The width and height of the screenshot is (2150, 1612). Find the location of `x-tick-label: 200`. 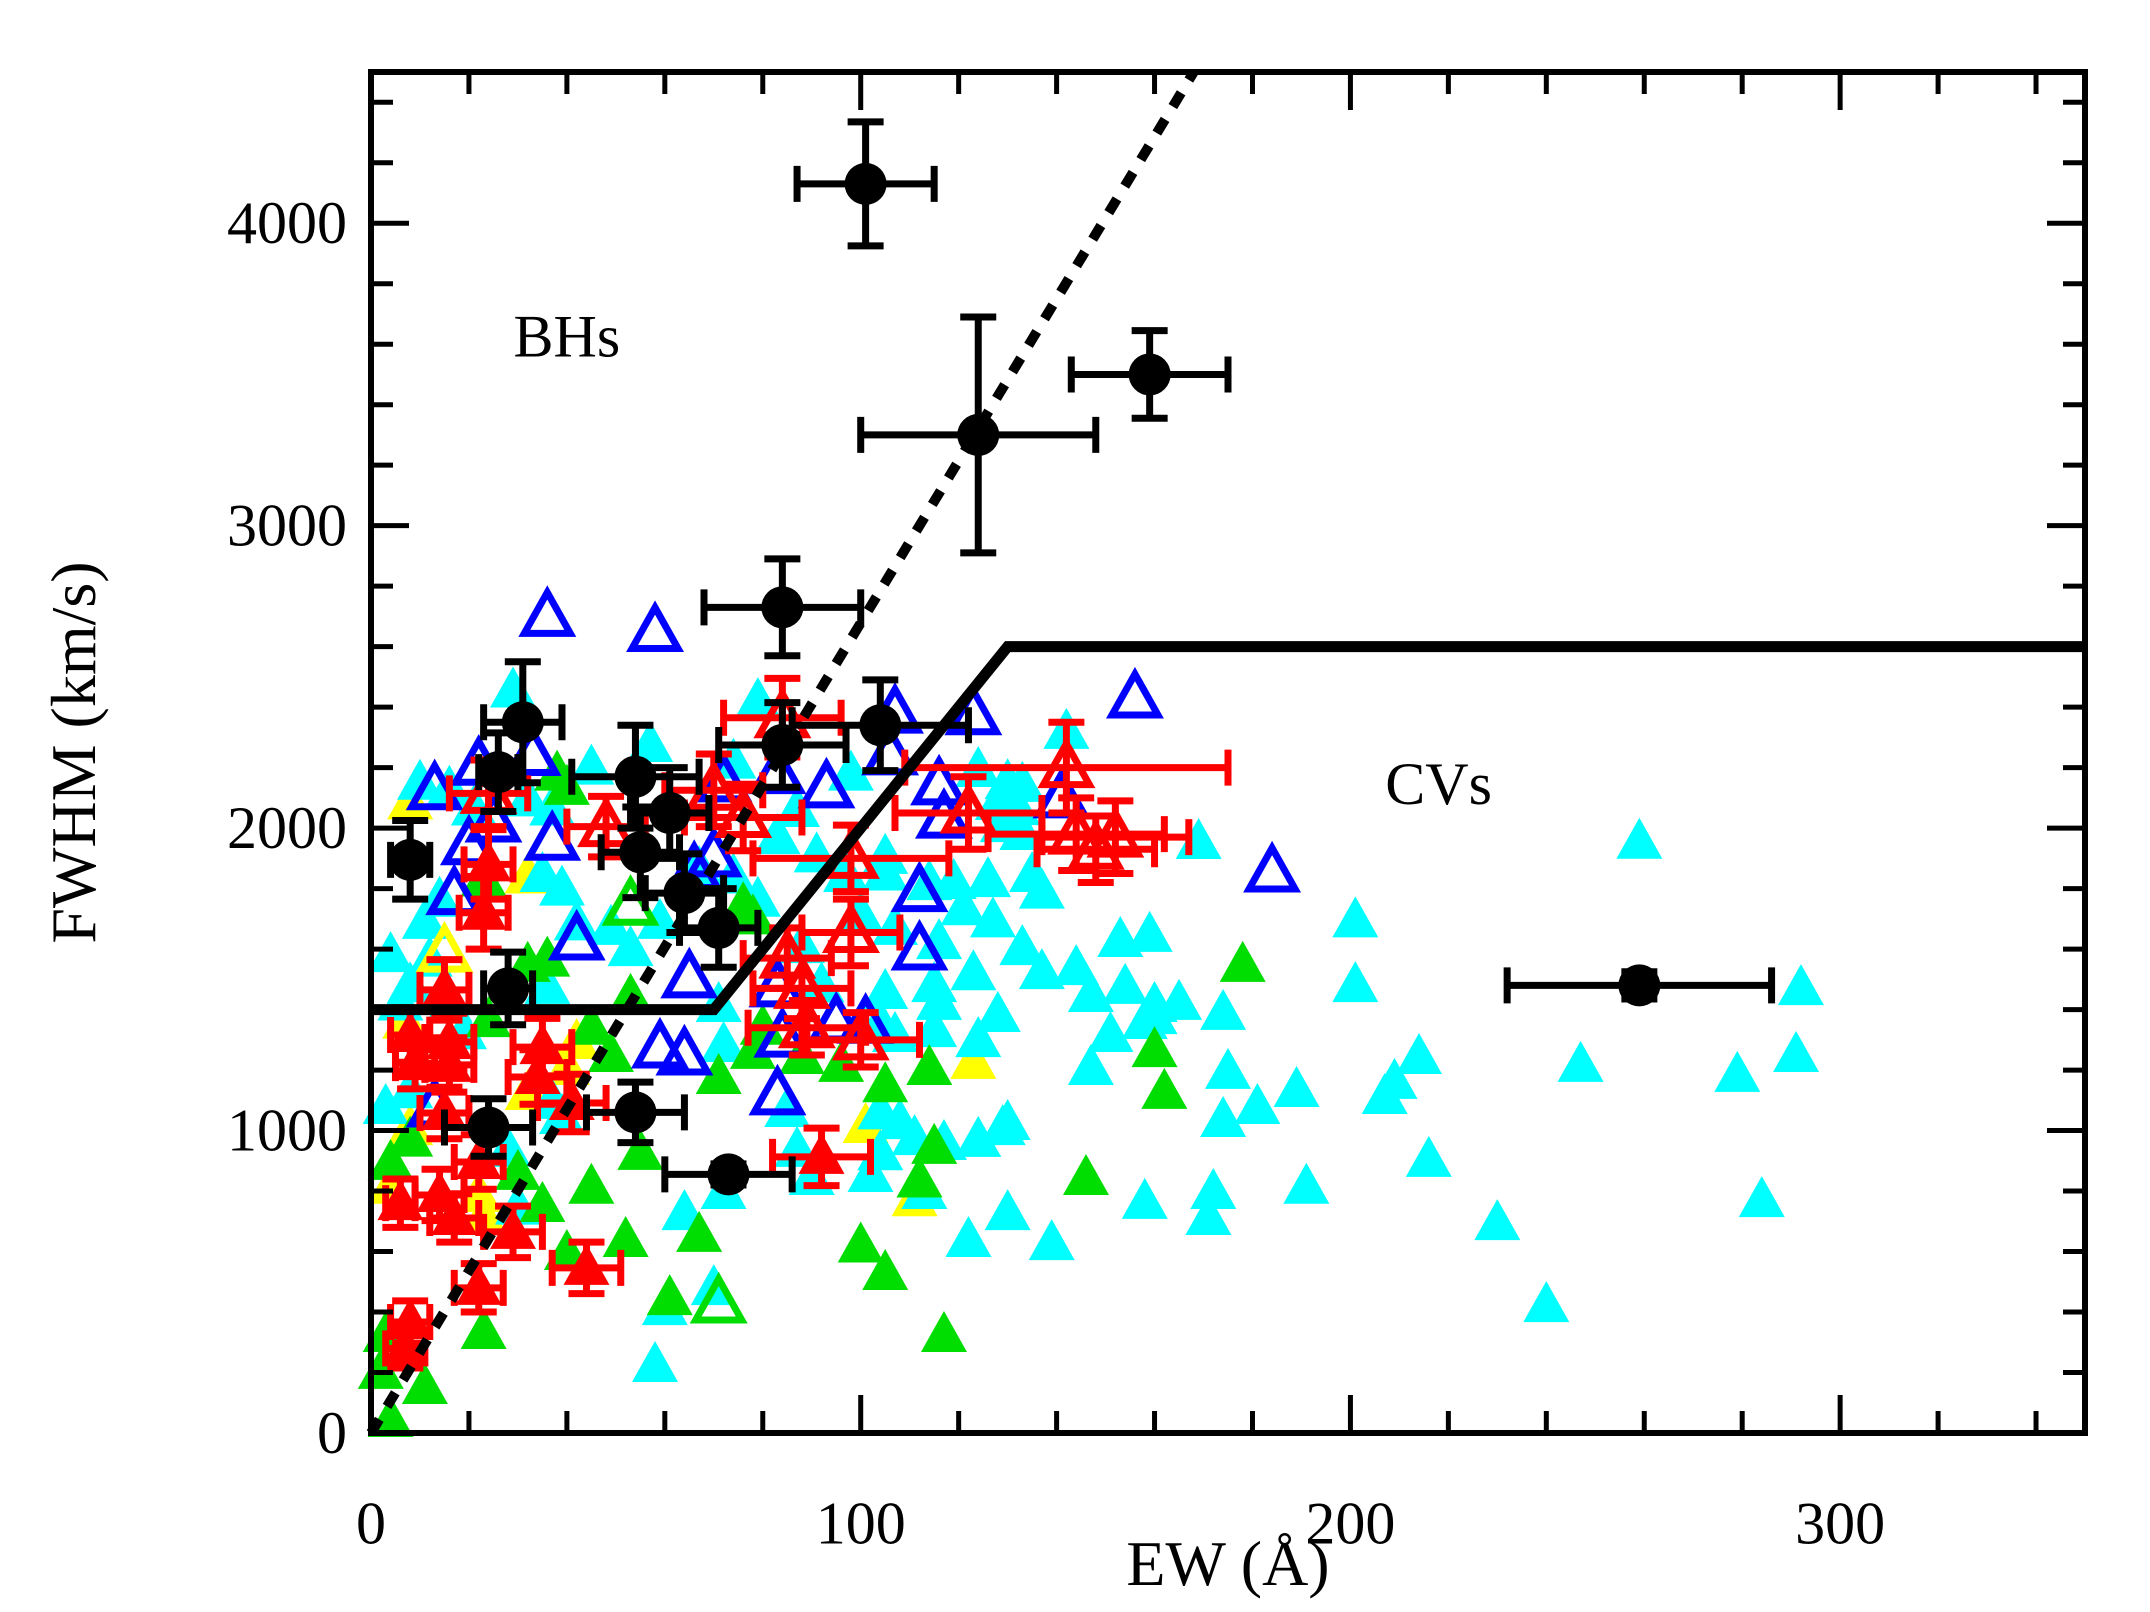

x-tick-label: 200 is located at coordinates (1350, 1523).